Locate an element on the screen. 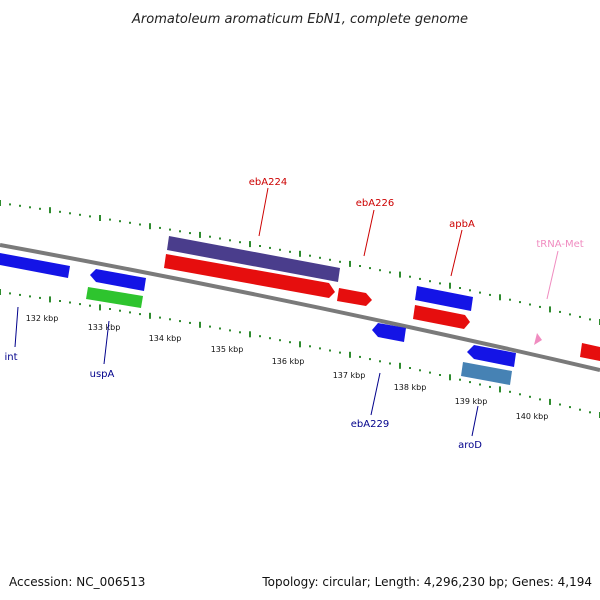 This screenshot has width=600, height=600. gene-aroD-feature is located at coordinates (486, 373).